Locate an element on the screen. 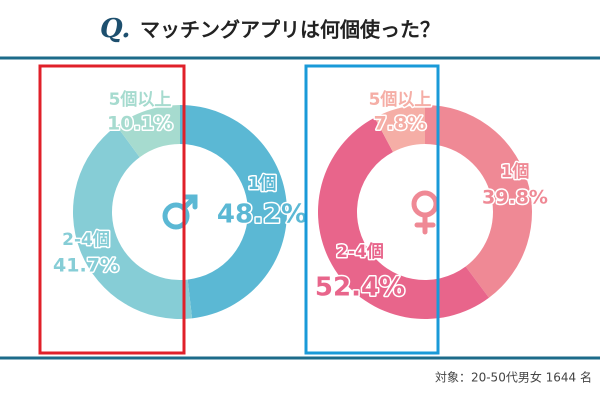  value-label: 7.8% is located at coordinates (400, 124).